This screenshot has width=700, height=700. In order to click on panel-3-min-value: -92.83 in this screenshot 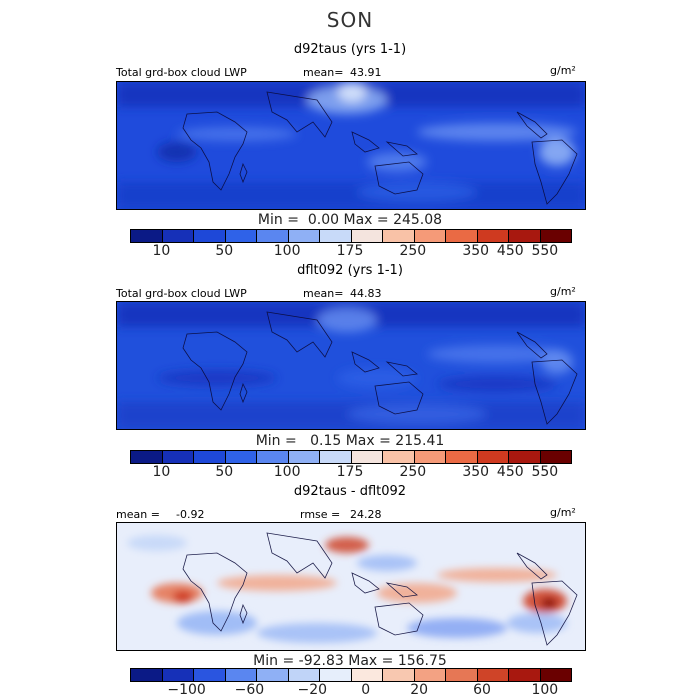, I will do `click(321, 661)`.